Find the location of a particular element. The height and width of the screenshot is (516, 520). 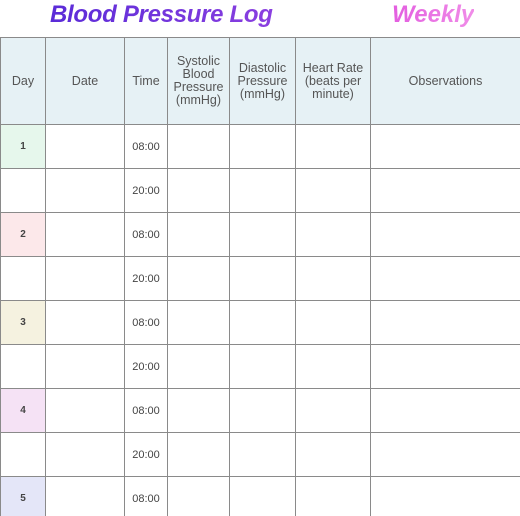

column-header: Diastolic Pressure (mmHg) is located at coordinates (262, 81).